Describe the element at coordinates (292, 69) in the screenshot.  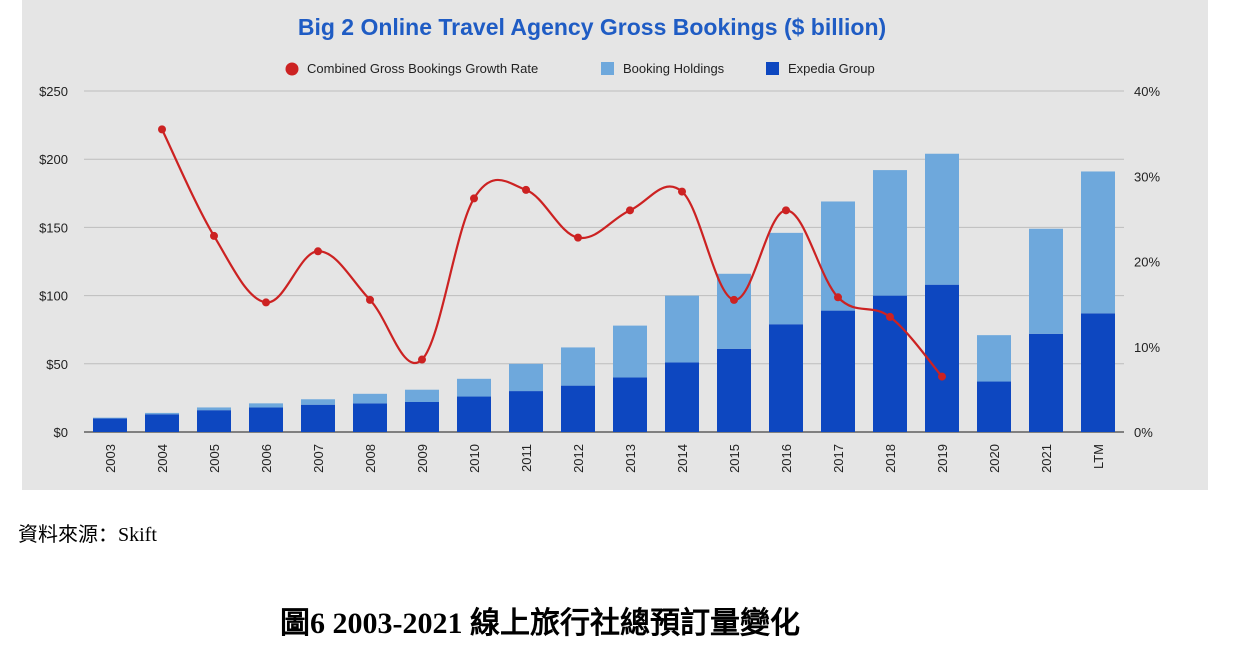
I see `legend-swatch-growth-rate` at that location.